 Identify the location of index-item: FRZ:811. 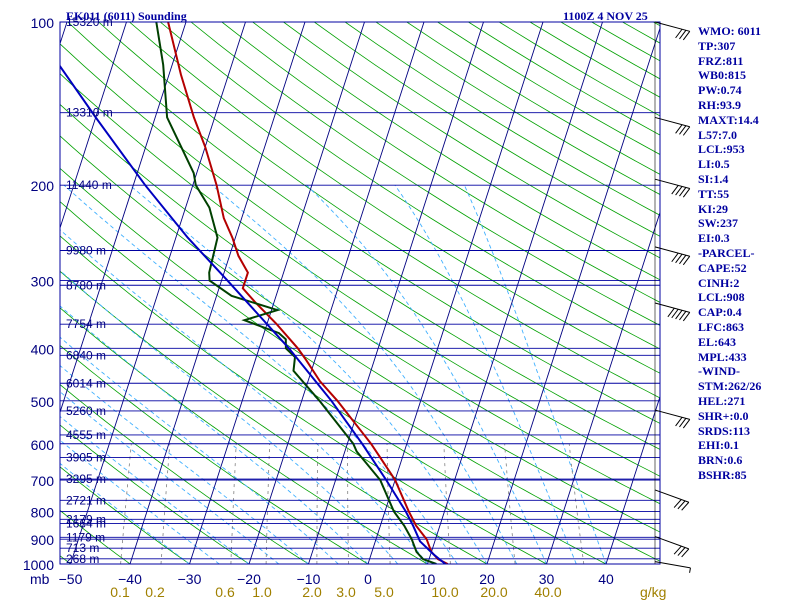
(721, 60).